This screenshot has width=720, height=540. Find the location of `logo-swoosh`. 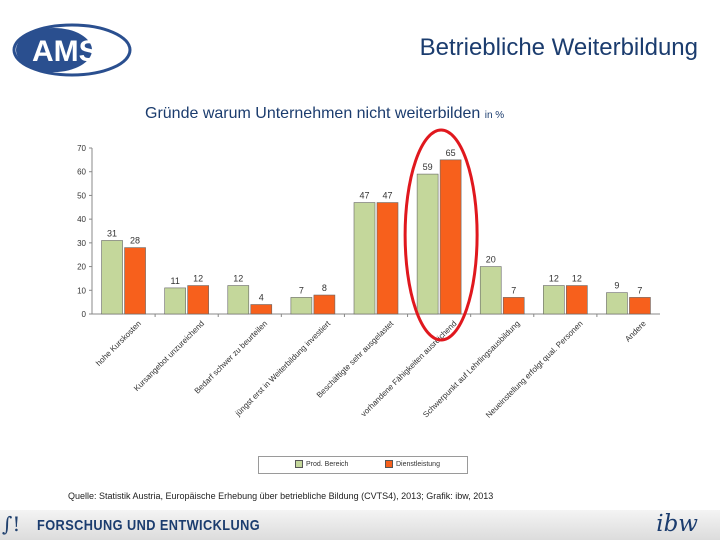

logo-swoosh is located at coordinates (72, 50).